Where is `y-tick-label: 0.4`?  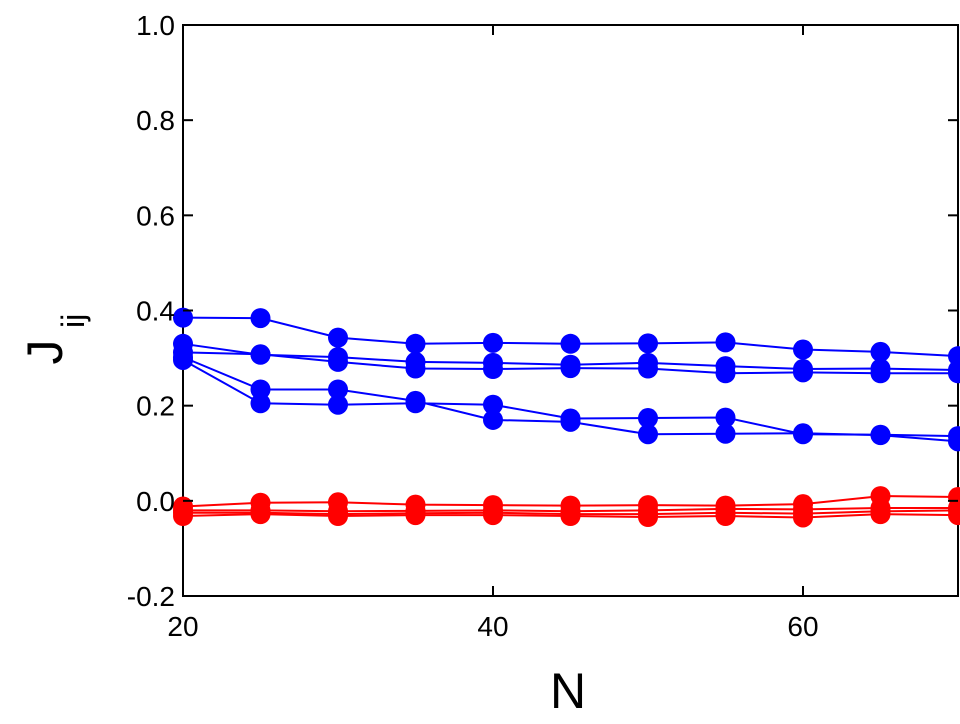 y-tick-label: 0.4 is located at coordinates (155, 311).